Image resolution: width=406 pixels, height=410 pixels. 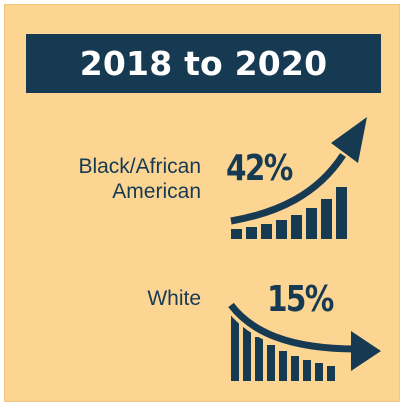 I want to click on falling-bar-arrow-icon, so click(x=304, y=341).